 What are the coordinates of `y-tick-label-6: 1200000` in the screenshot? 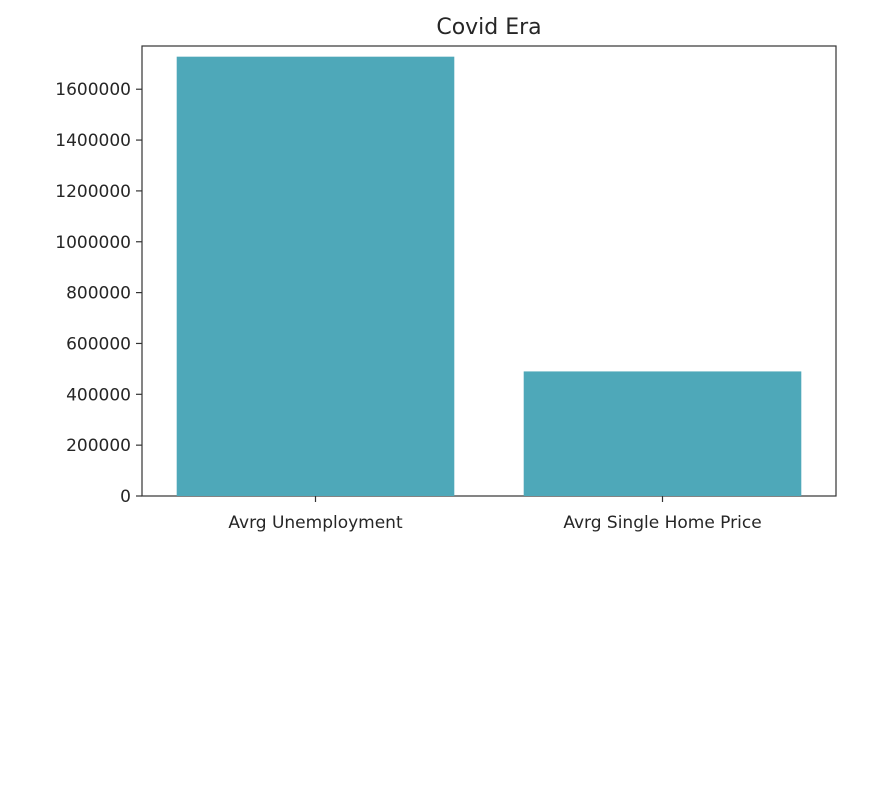 It's located at (93, 192).